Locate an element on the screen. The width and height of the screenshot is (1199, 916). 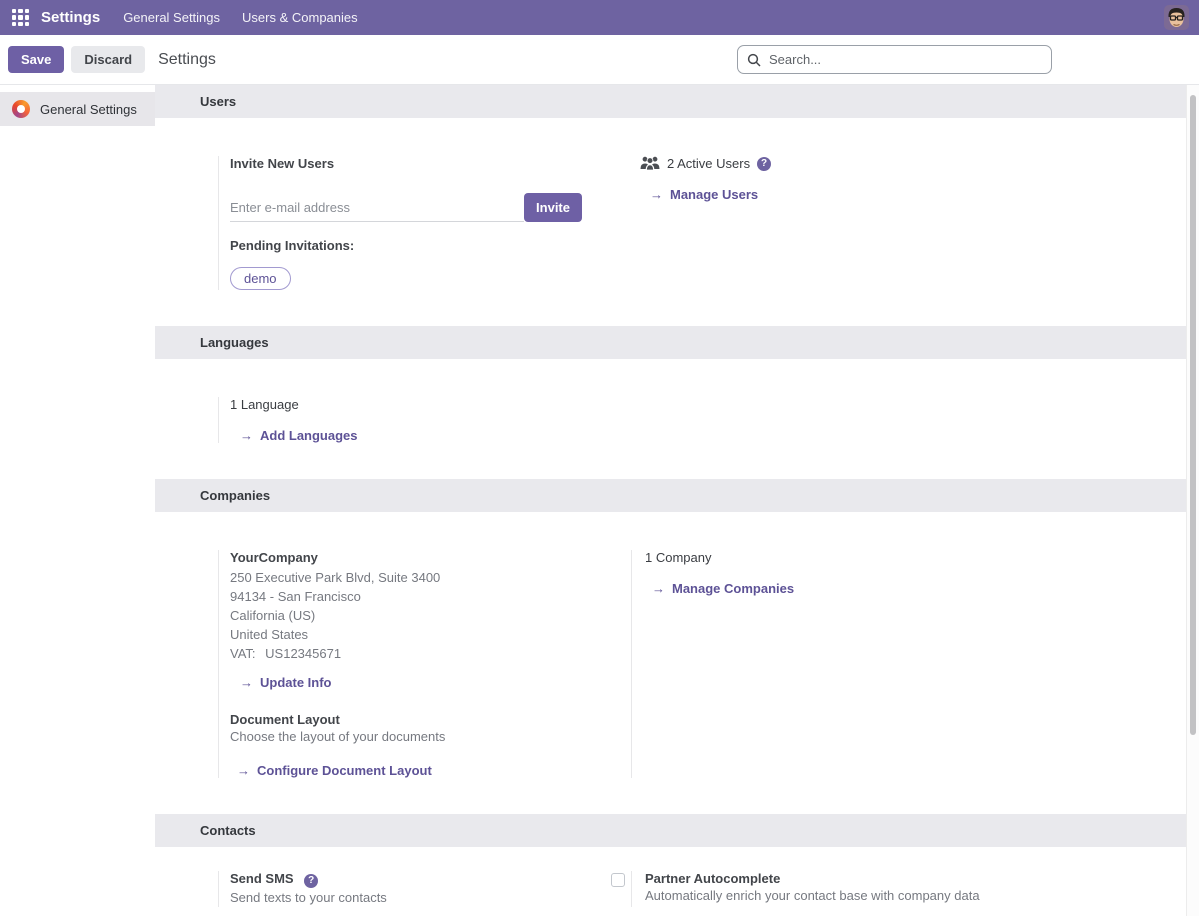
language-count: 1 Language is located at coordinates (264, 404).